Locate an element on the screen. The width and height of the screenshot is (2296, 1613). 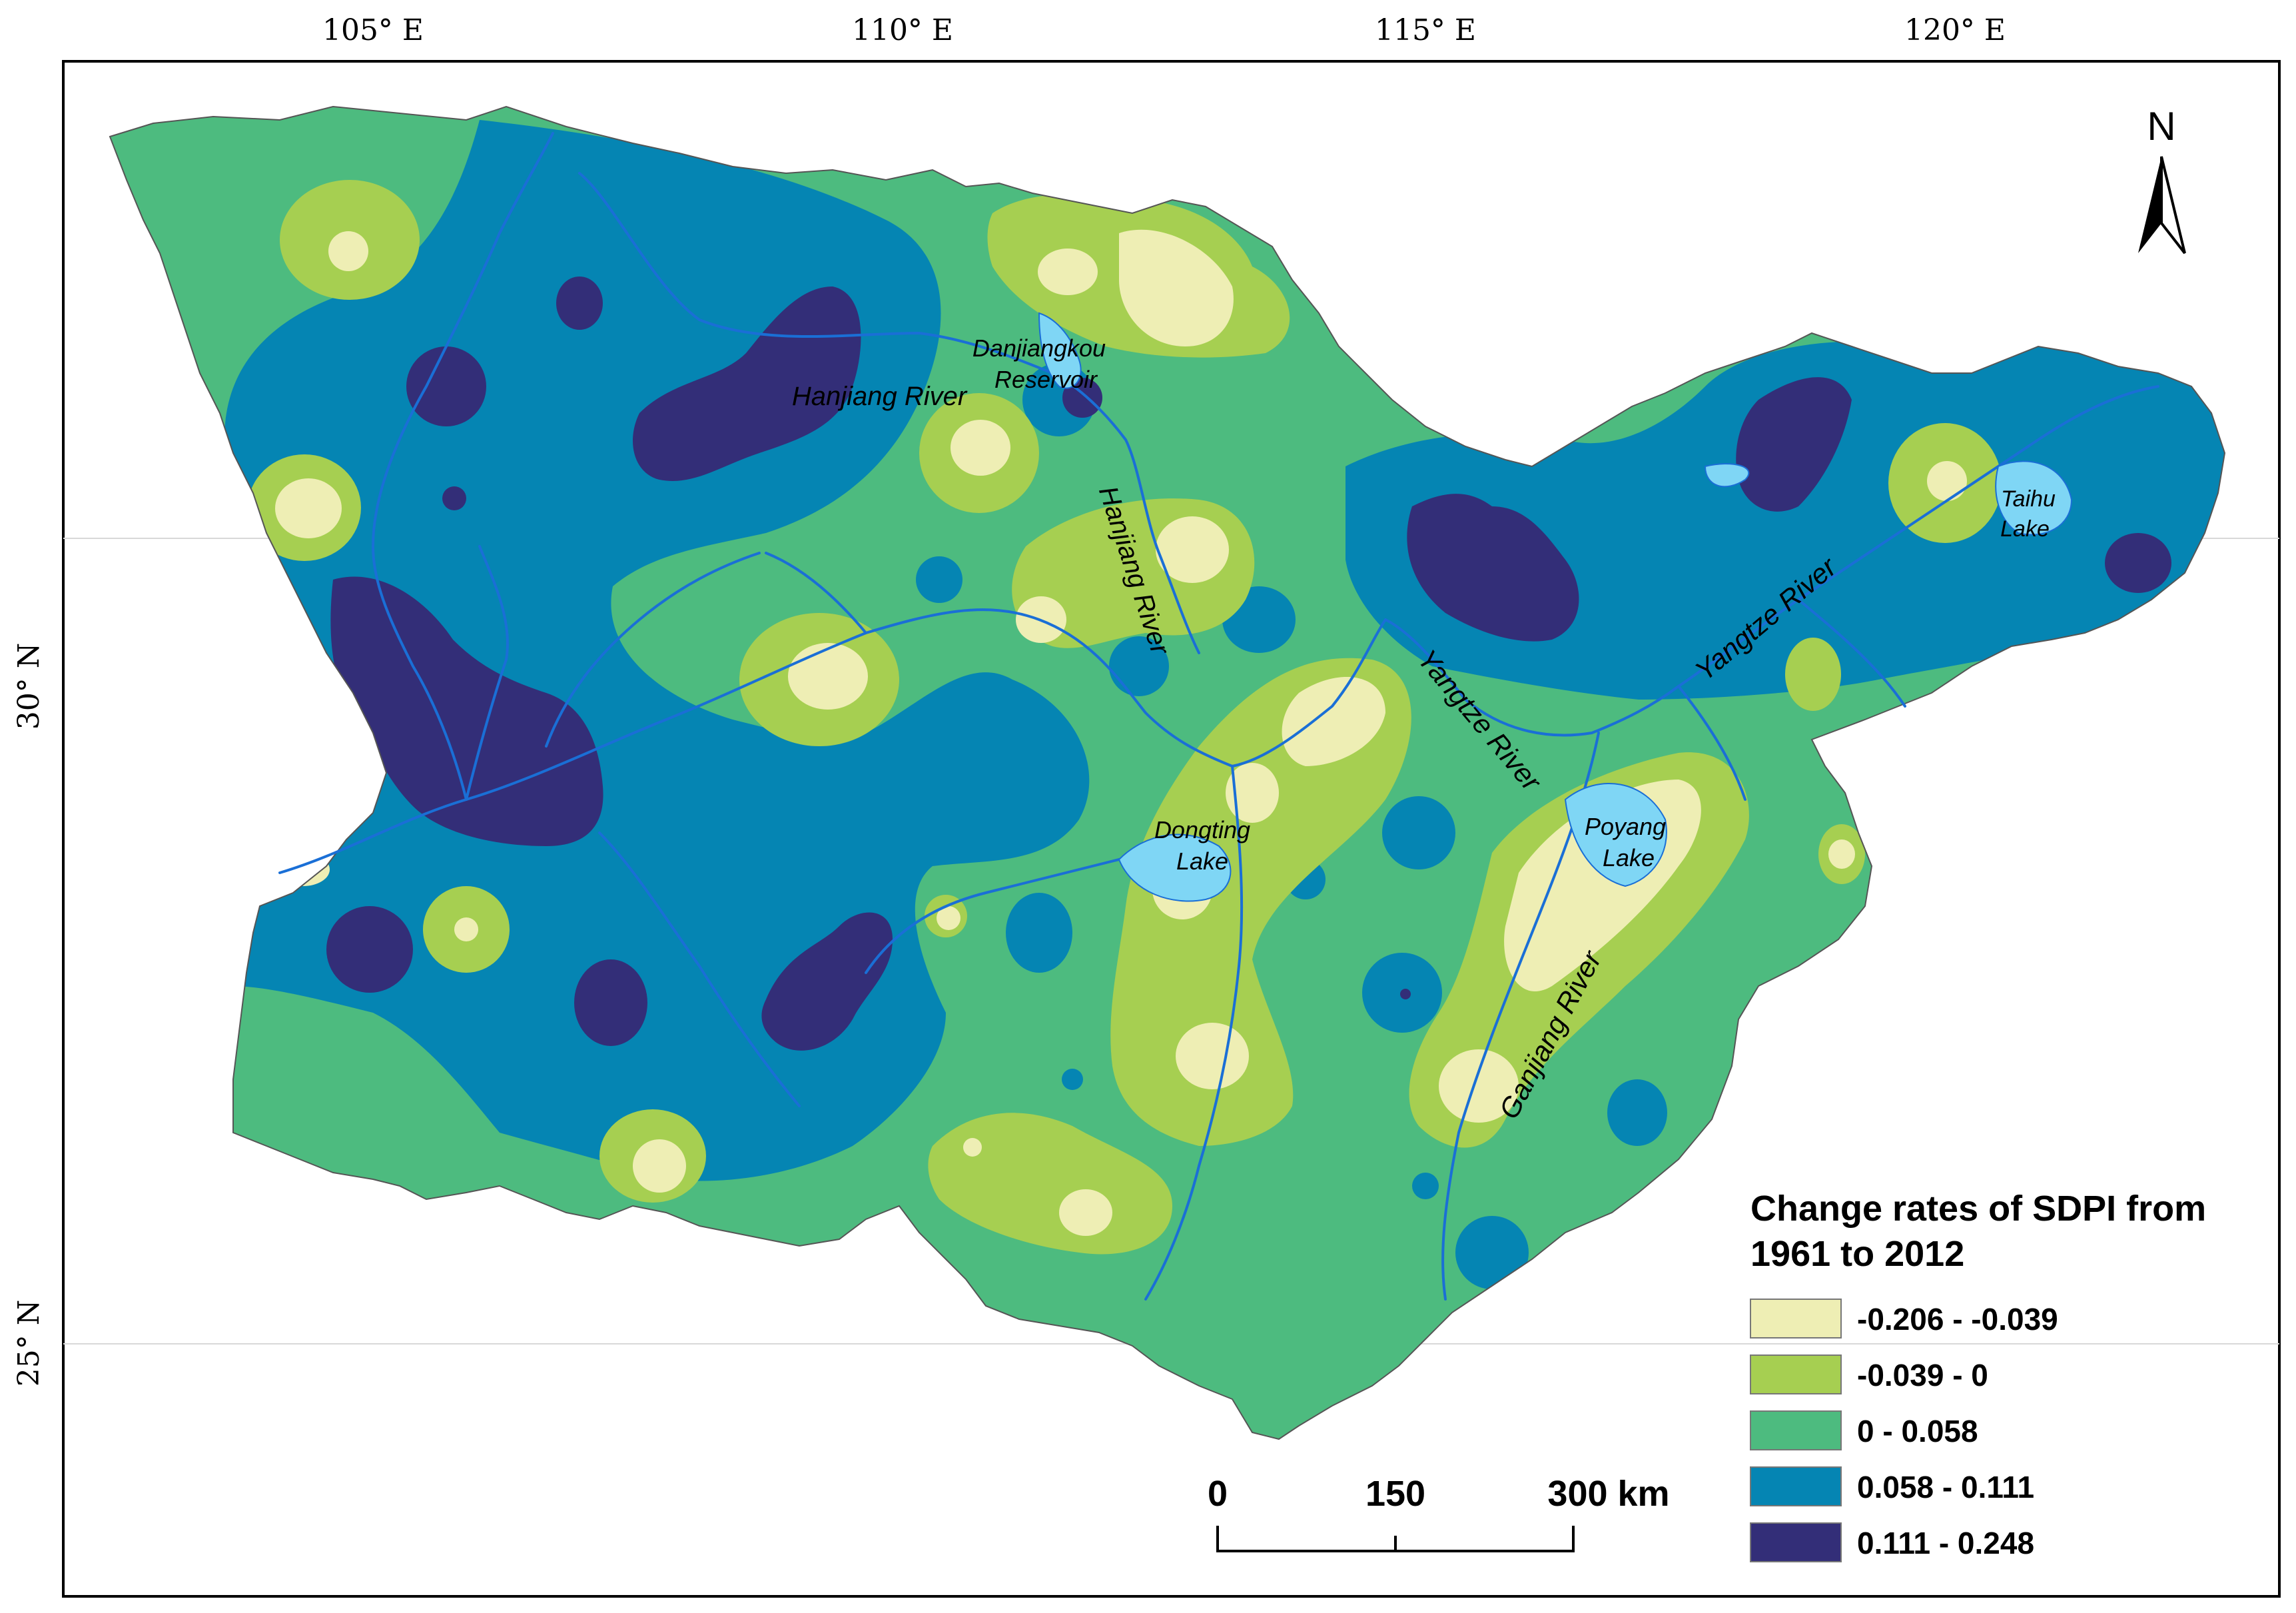
upper-yangtze-tributary is located at coordinates (463, 467).